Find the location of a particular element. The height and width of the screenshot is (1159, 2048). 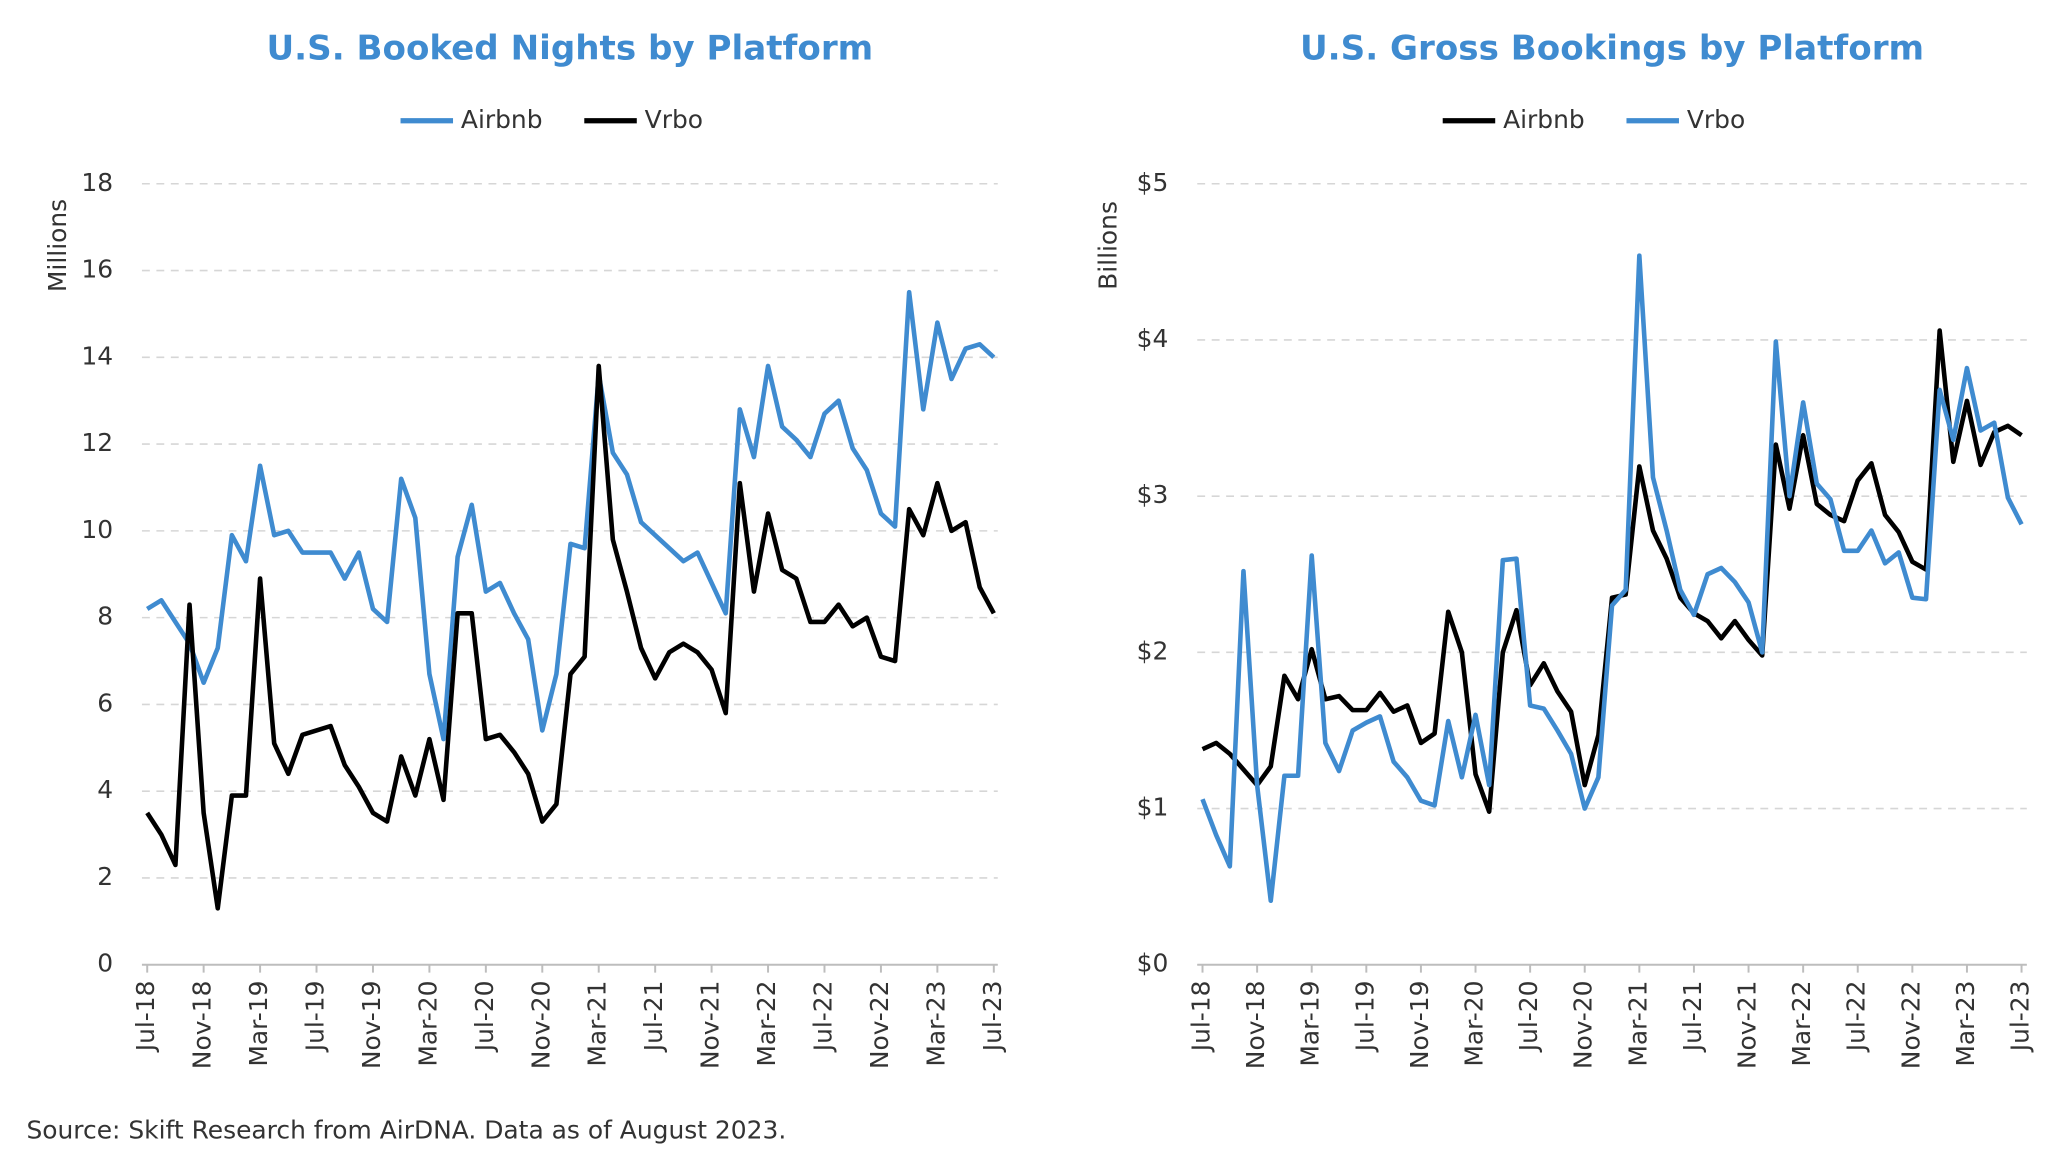

chart-title: U.S. Booked Nights by Platform is located at coordinates (569, 48).